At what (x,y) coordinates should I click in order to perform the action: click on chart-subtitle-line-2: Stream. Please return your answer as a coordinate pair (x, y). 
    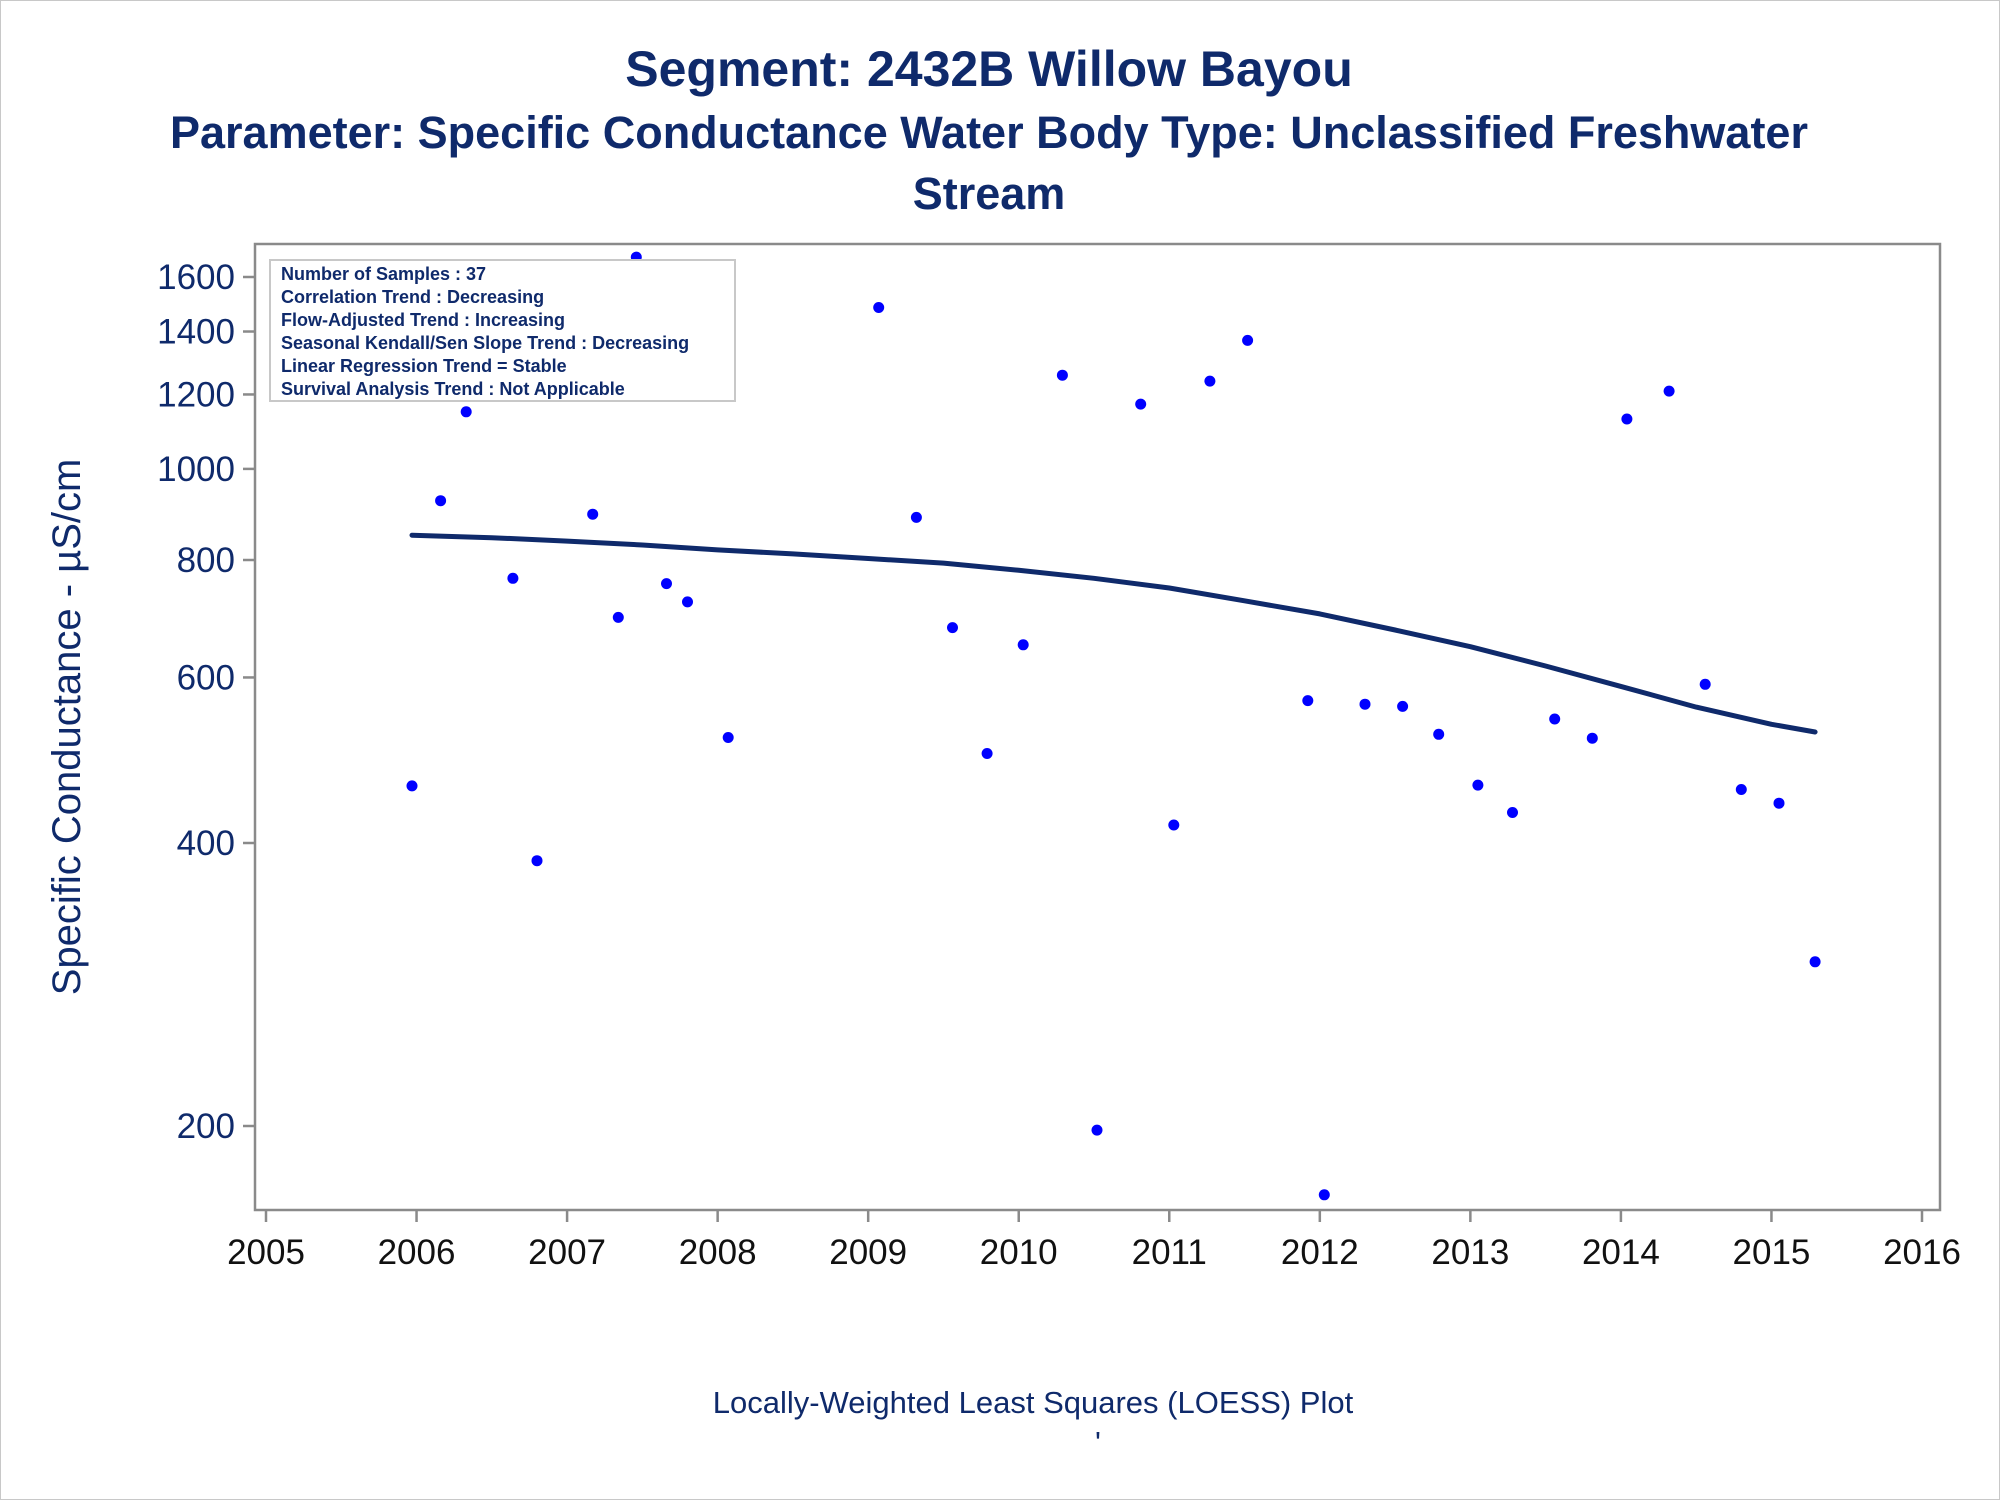
    Looking at the image, I should click on (989, 193).